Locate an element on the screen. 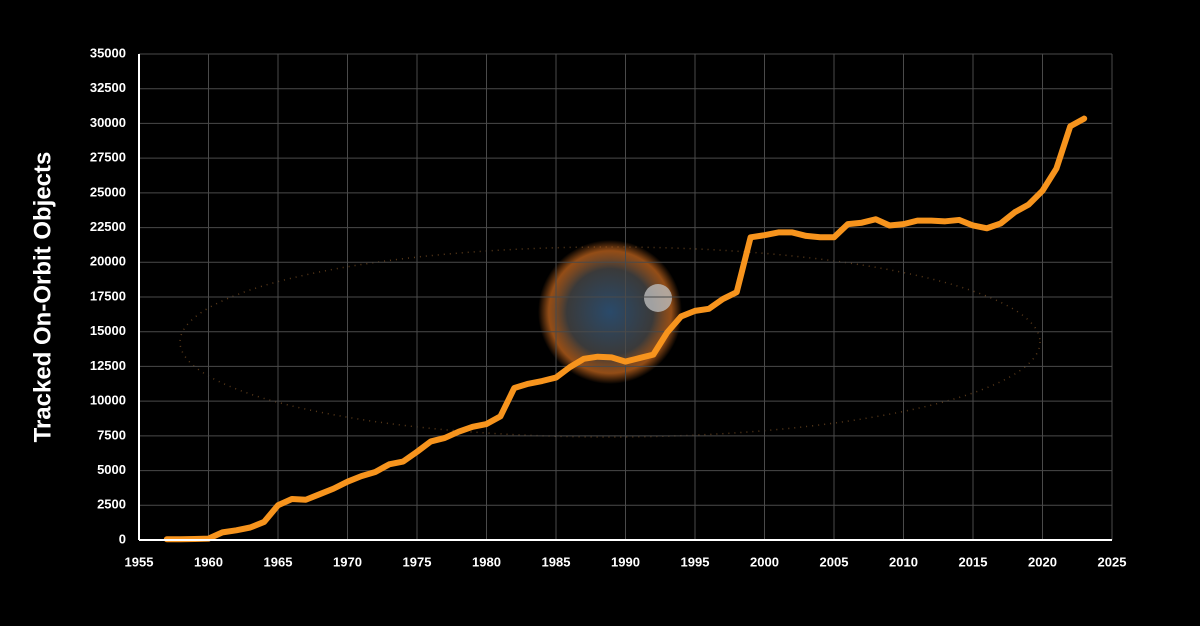 The image size is (1200, 626). x-tick-label: 1980 is located at coordinates (486, 561).